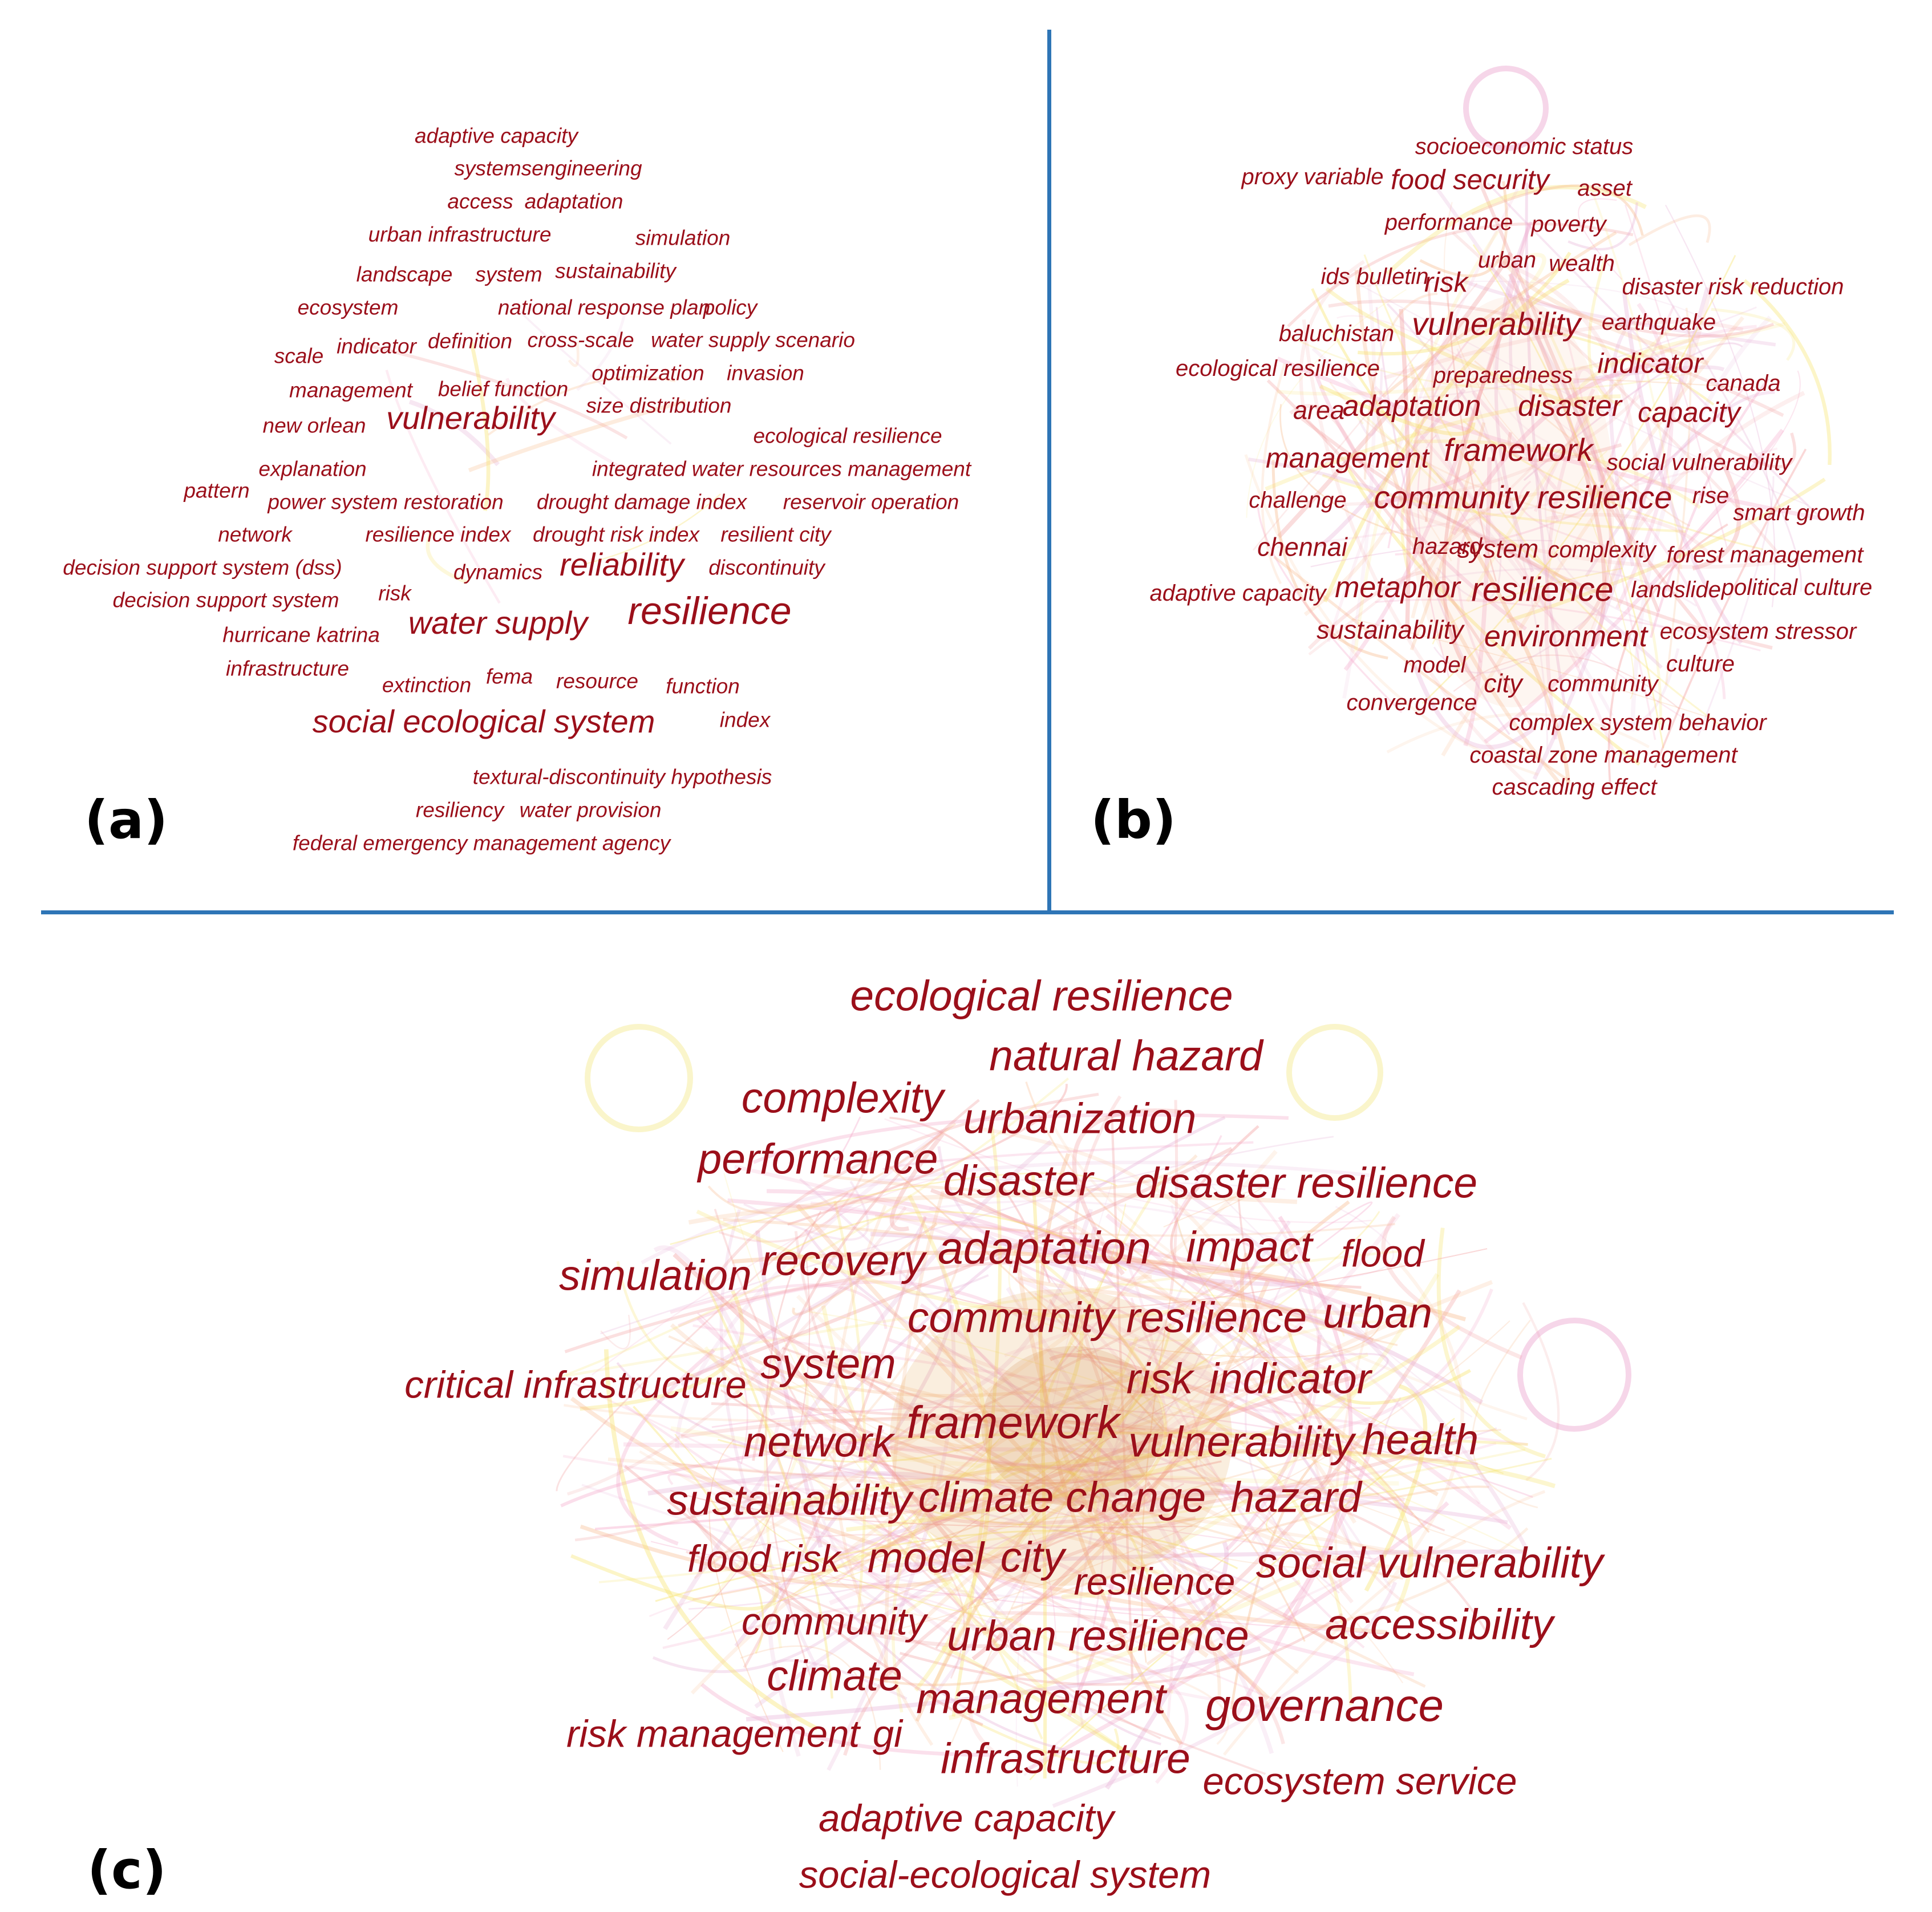 This screenshot has height=1912, width=1932. What do you see at coordinates (438, 534) in the screenshot?
I see `keyword-a-resilience-index: resilience index` at bounding box center [438, 534].